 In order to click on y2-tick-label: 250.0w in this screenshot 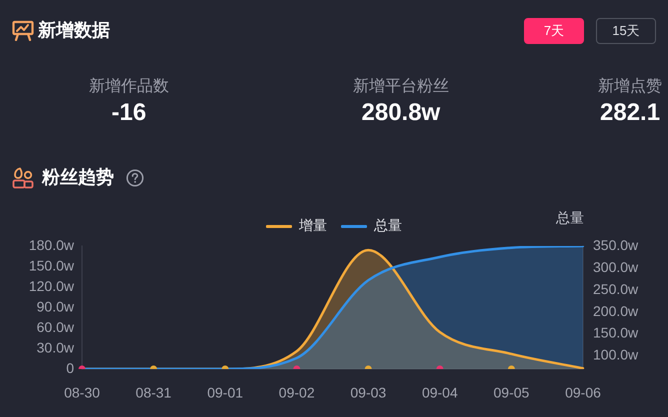, I will do `click(616, 288)`.